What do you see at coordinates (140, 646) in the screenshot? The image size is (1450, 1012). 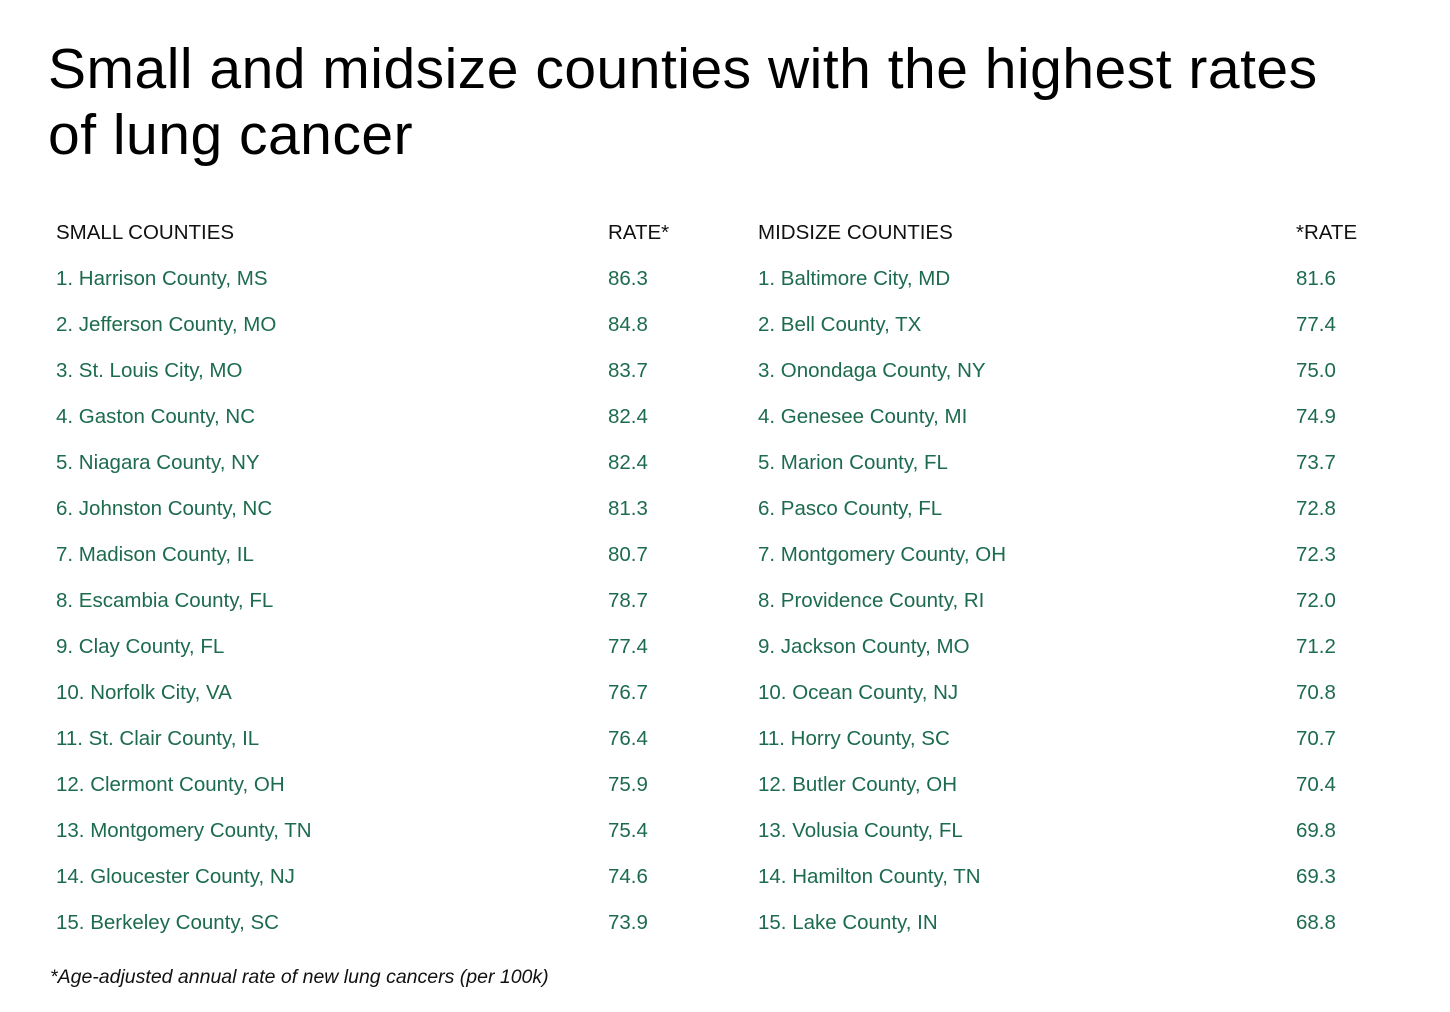 I see `county-name-cell: 9. Clay County, FL` at bounding box center [140, 646].